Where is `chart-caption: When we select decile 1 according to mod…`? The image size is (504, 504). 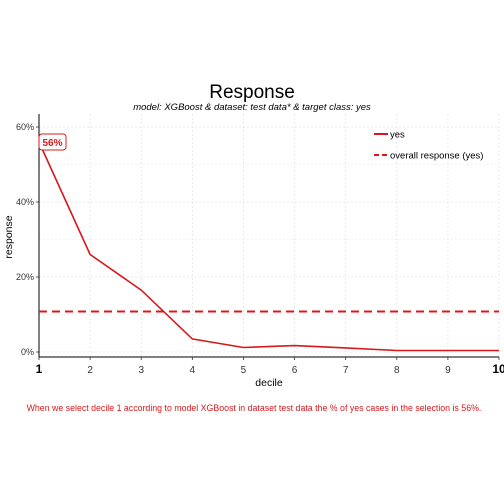 chart-caption: When we select decile 1 according to mod… is located at coordinates (254, 408).